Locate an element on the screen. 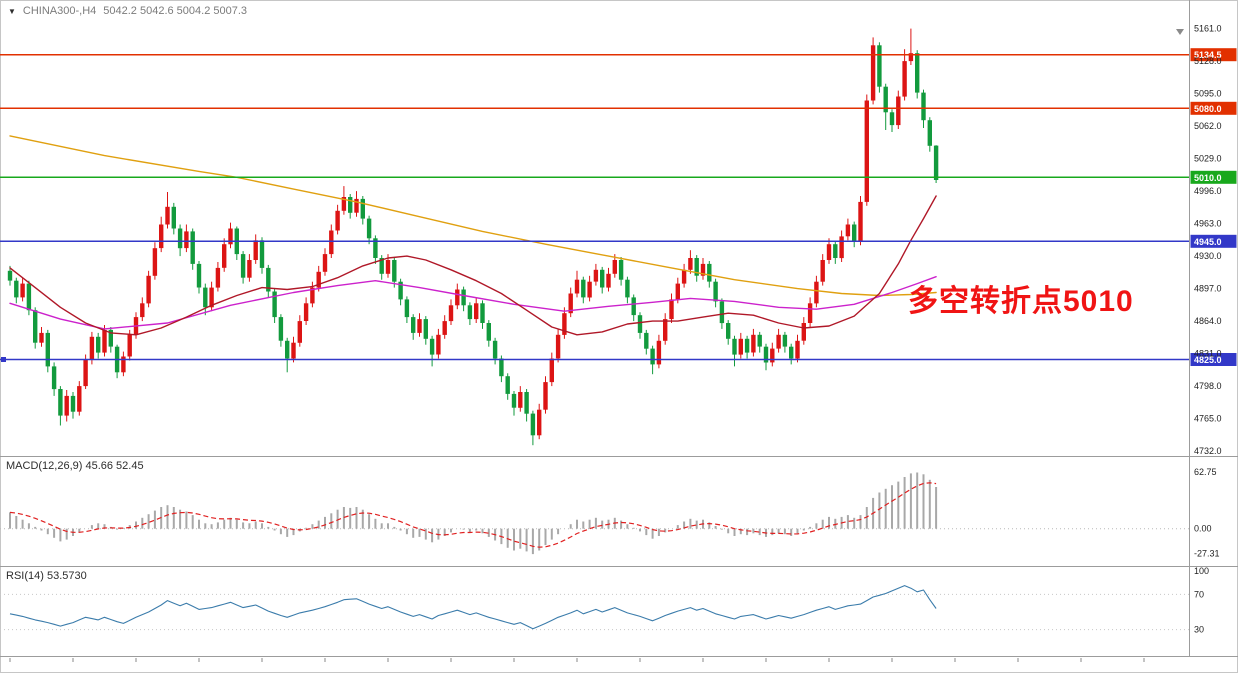 The image size is (1238, 673). svg-text: 4765.0 is located at coordinates (1208, 419).